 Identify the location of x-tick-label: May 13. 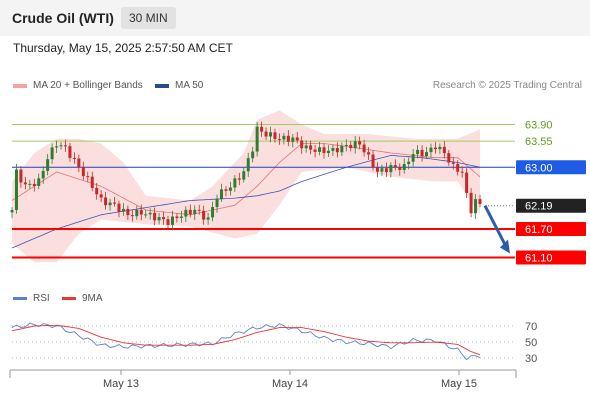
(121, 384).